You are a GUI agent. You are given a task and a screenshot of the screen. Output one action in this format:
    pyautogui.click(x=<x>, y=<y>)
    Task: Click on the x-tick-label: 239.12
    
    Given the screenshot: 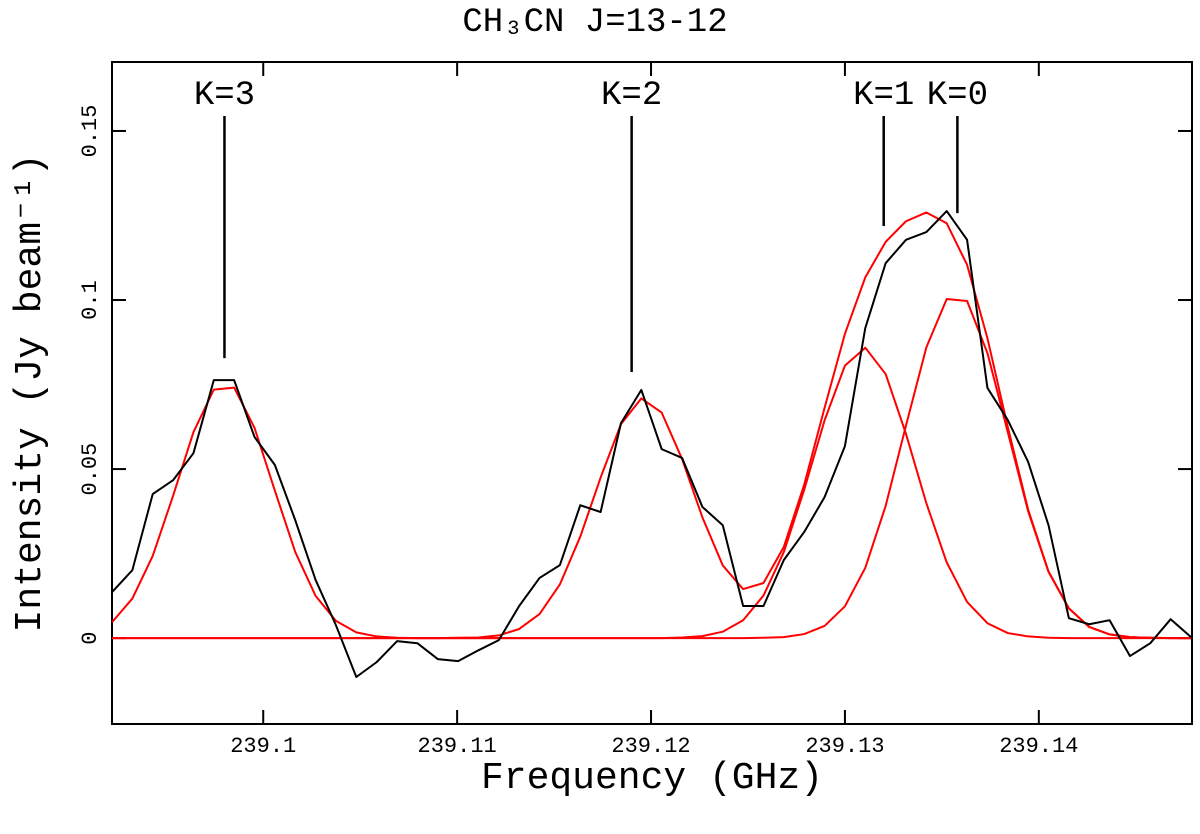 What is the action you would take?
    pyautogui.click(x=650, y=746)
    